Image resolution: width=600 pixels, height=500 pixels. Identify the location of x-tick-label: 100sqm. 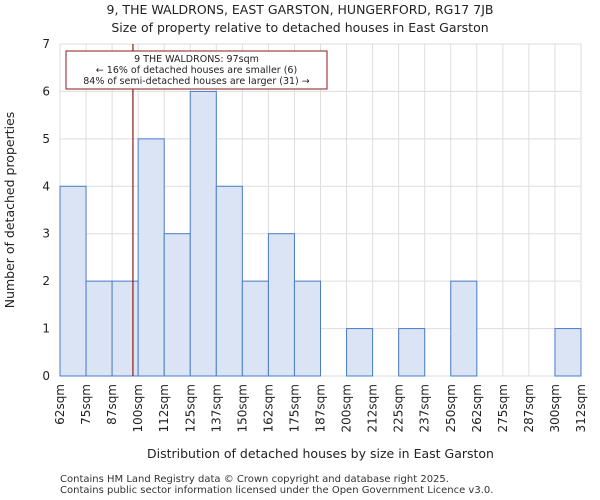
(138, 408).